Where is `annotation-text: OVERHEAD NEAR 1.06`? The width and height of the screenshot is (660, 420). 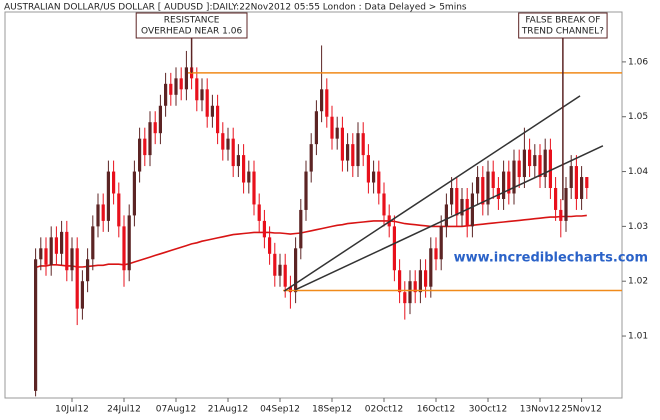 annotation-text: OVERHEAD NEAR 1.06 is located at coordinates (191, 32).